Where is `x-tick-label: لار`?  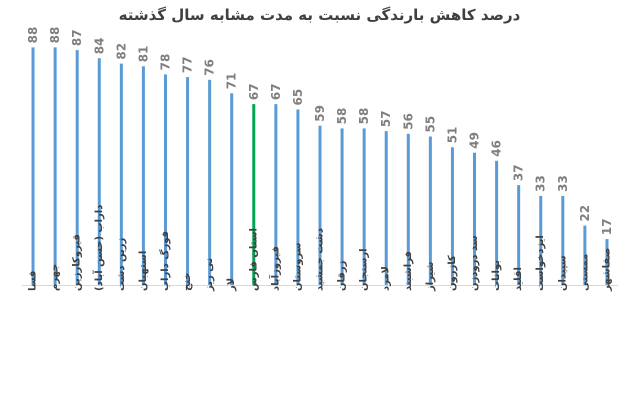
x-tick-label: لار is located at coordinates (231, 285).